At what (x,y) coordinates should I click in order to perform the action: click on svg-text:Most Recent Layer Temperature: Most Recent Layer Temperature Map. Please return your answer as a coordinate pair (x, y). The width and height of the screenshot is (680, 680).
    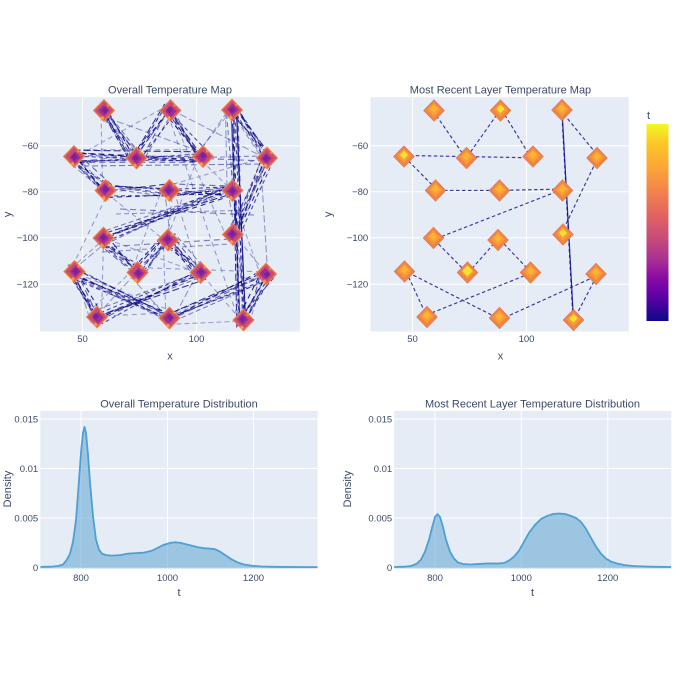
    Looking at the image, I should click on (500, 91).